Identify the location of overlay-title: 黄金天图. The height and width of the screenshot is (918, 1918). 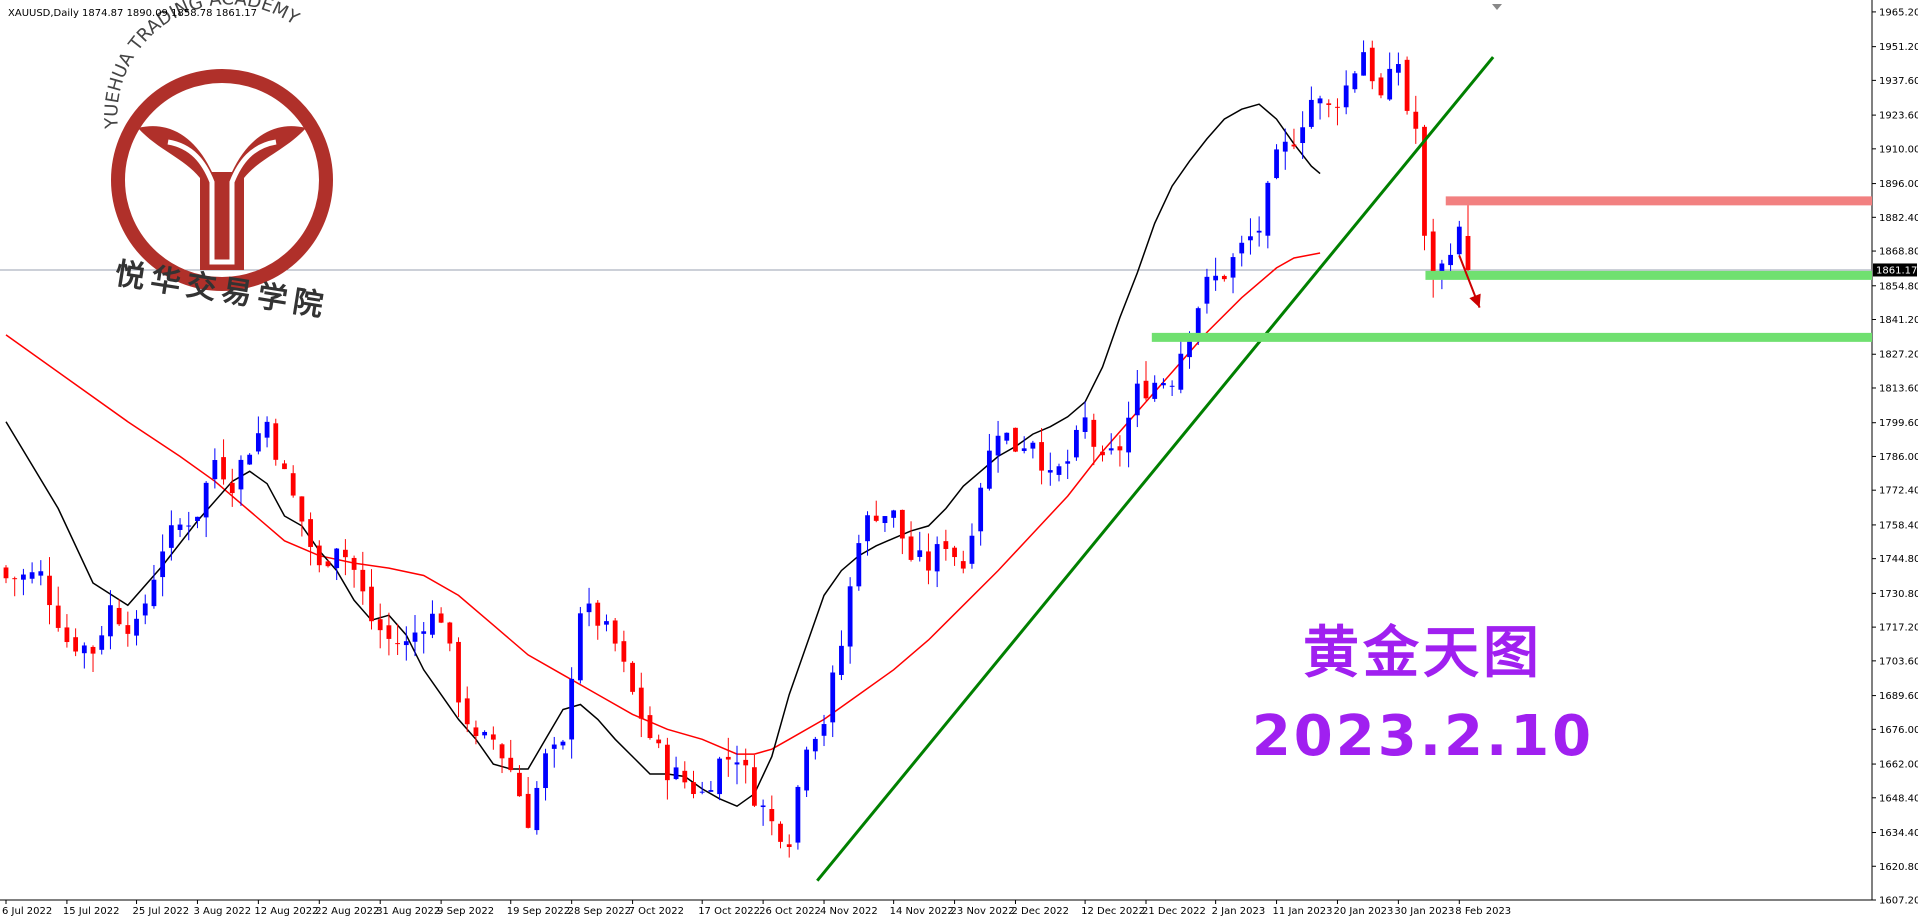
(1423, 653).